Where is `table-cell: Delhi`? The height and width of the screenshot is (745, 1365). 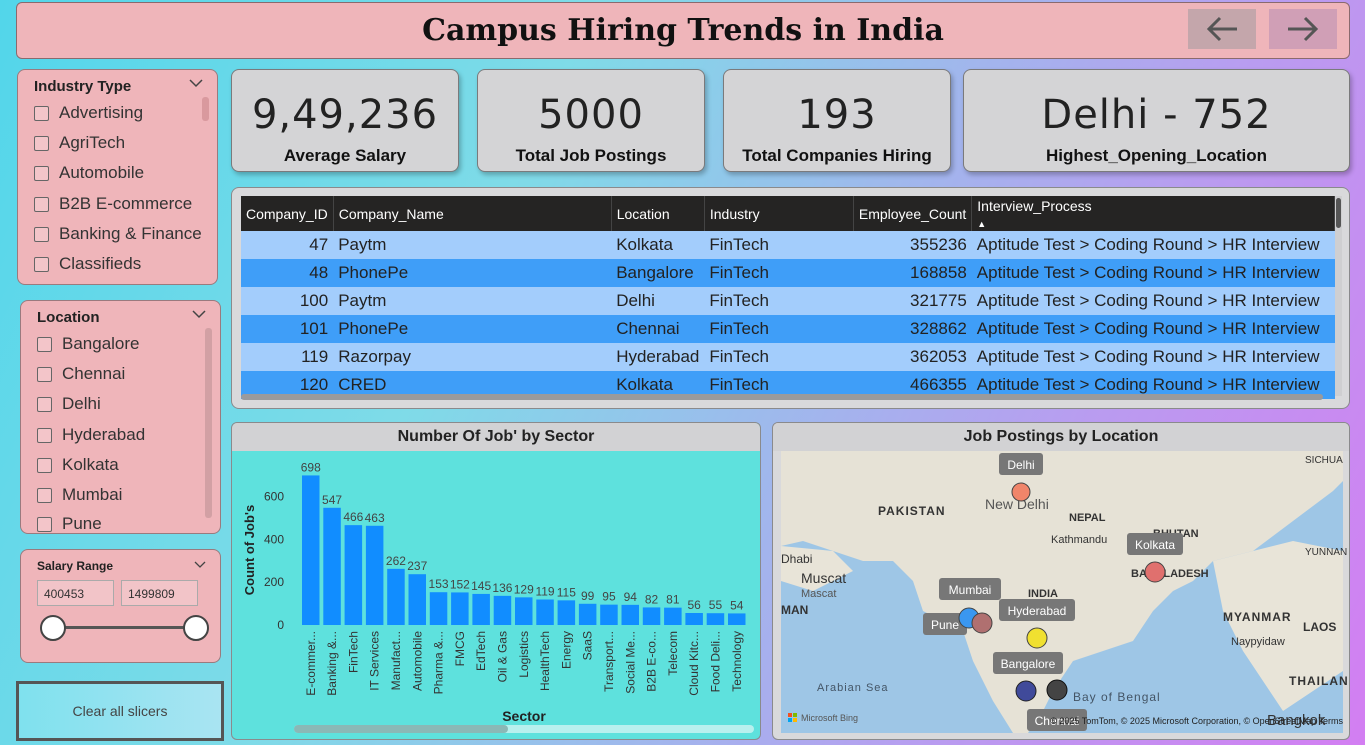 table-cell: Delhi is located at coordinates (658, 301).